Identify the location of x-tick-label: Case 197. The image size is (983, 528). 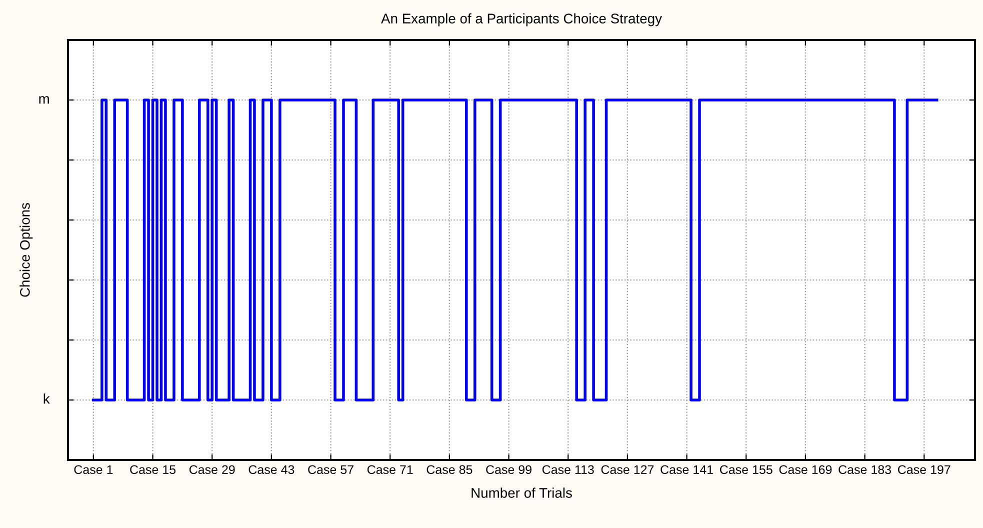
(924, 469).